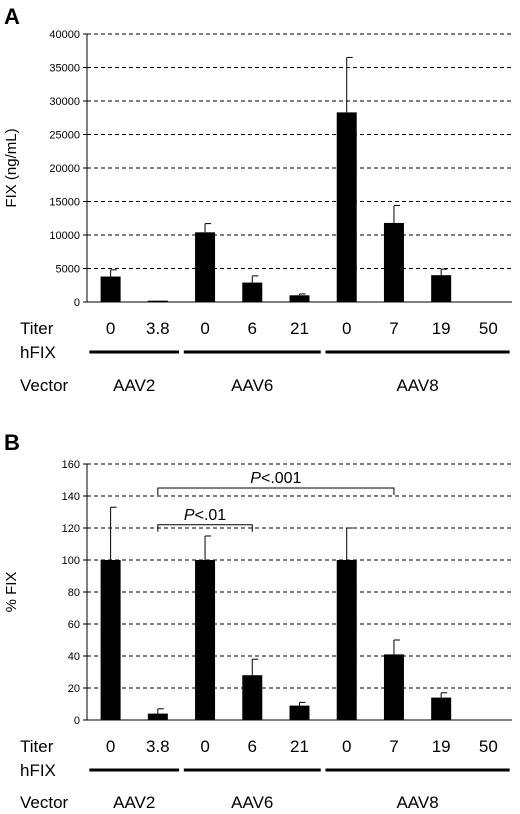  Describe the element at coordinates (12, 16) in the screenshot. I see `panel-label: A` at that location.